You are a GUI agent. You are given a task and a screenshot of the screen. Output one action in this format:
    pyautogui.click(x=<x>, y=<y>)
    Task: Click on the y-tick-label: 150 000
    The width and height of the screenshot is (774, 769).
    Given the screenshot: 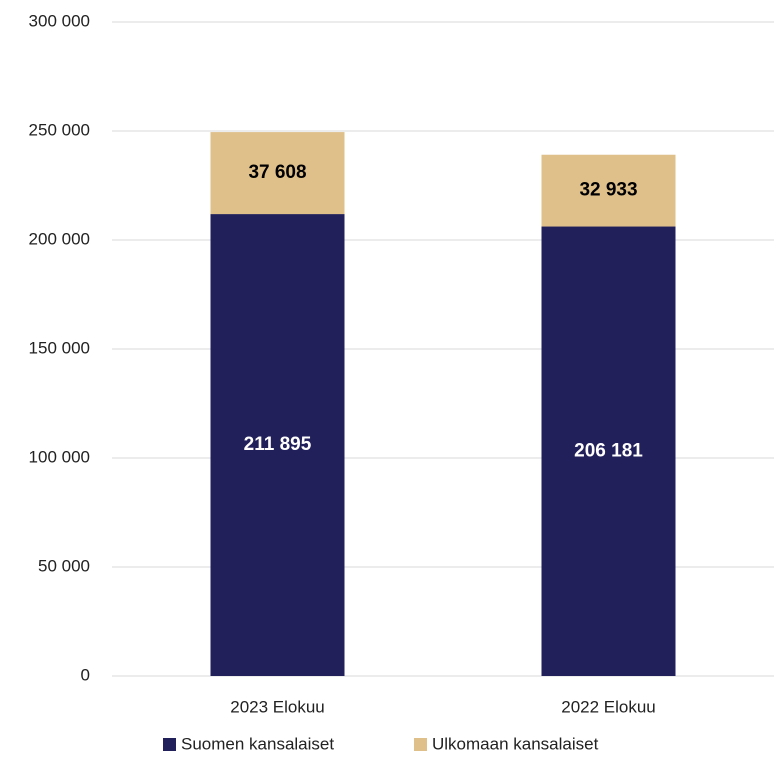 What is the action you would take?
    pyautogui.click(x=59, y=347)
    